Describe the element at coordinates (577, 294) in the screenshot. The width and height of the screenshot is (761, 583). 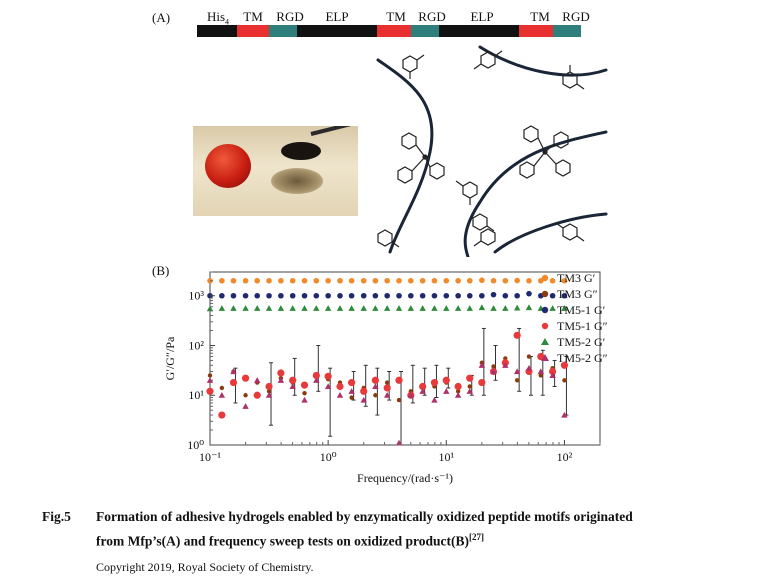
I see `legend-label: TM3 G″` at that location.